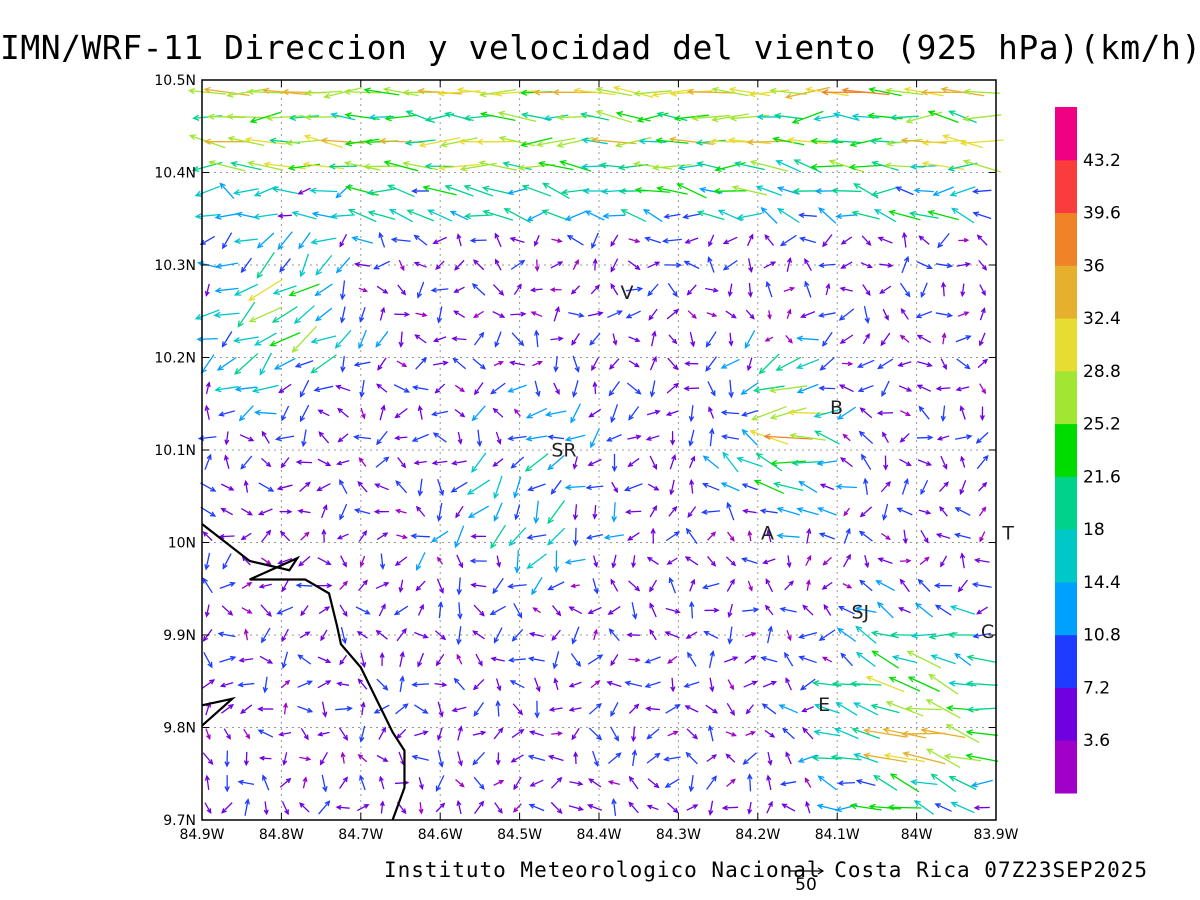  What do you see at coordinates (201, 835) in the screenshot?
I see `x-tick-label: 84.9W` at bounding box center [201, 835].